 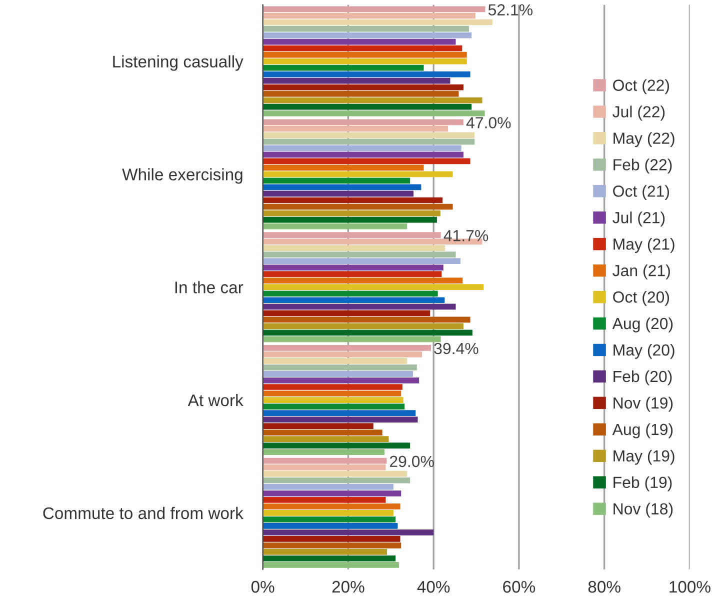 What do you see at coordinates (209, 287) in the screenshot?
I see `y-tick-label: In the car` at bounding box center [209, 287].